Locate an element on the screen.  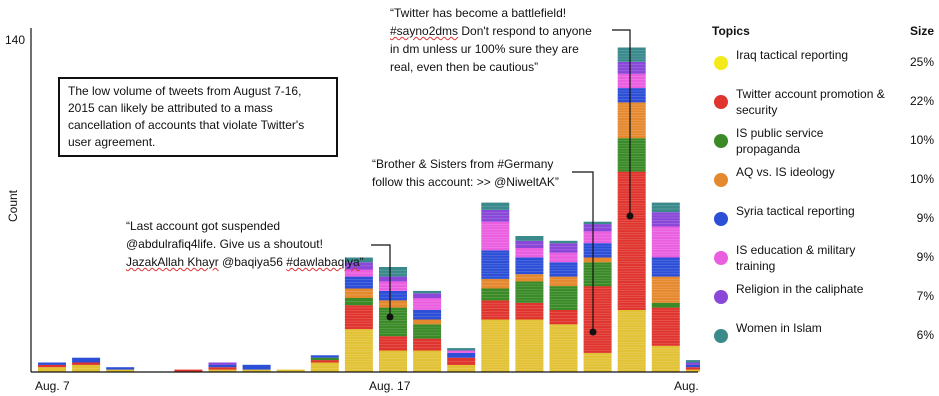
x-tick-label-aug7: Aug. 7 is located at coordinates (52, 386).